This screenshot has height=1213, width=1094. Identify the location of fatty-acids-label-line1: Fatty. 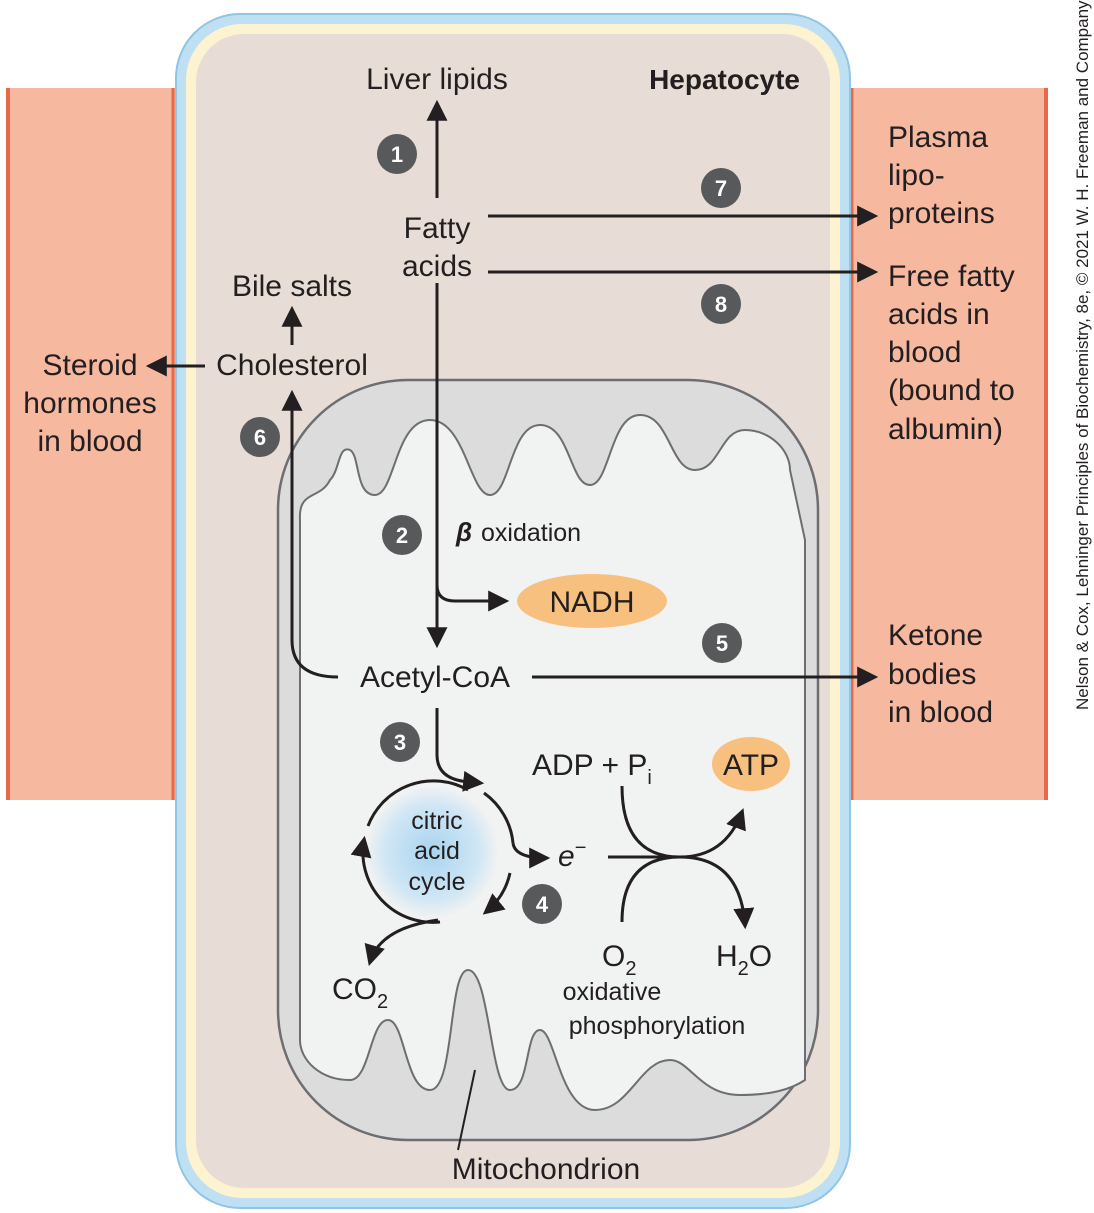
(437, 228).